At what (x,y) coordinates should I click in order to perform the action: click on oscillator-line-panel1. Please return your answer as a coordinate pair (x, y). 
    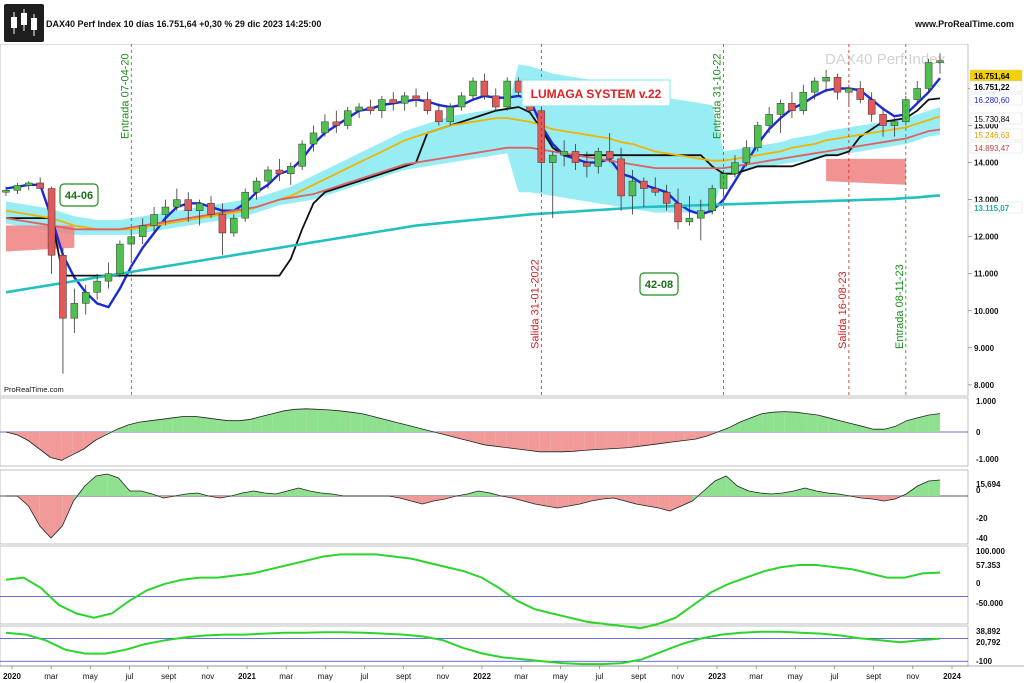
    Looking at the image, I should click on (473, 434).